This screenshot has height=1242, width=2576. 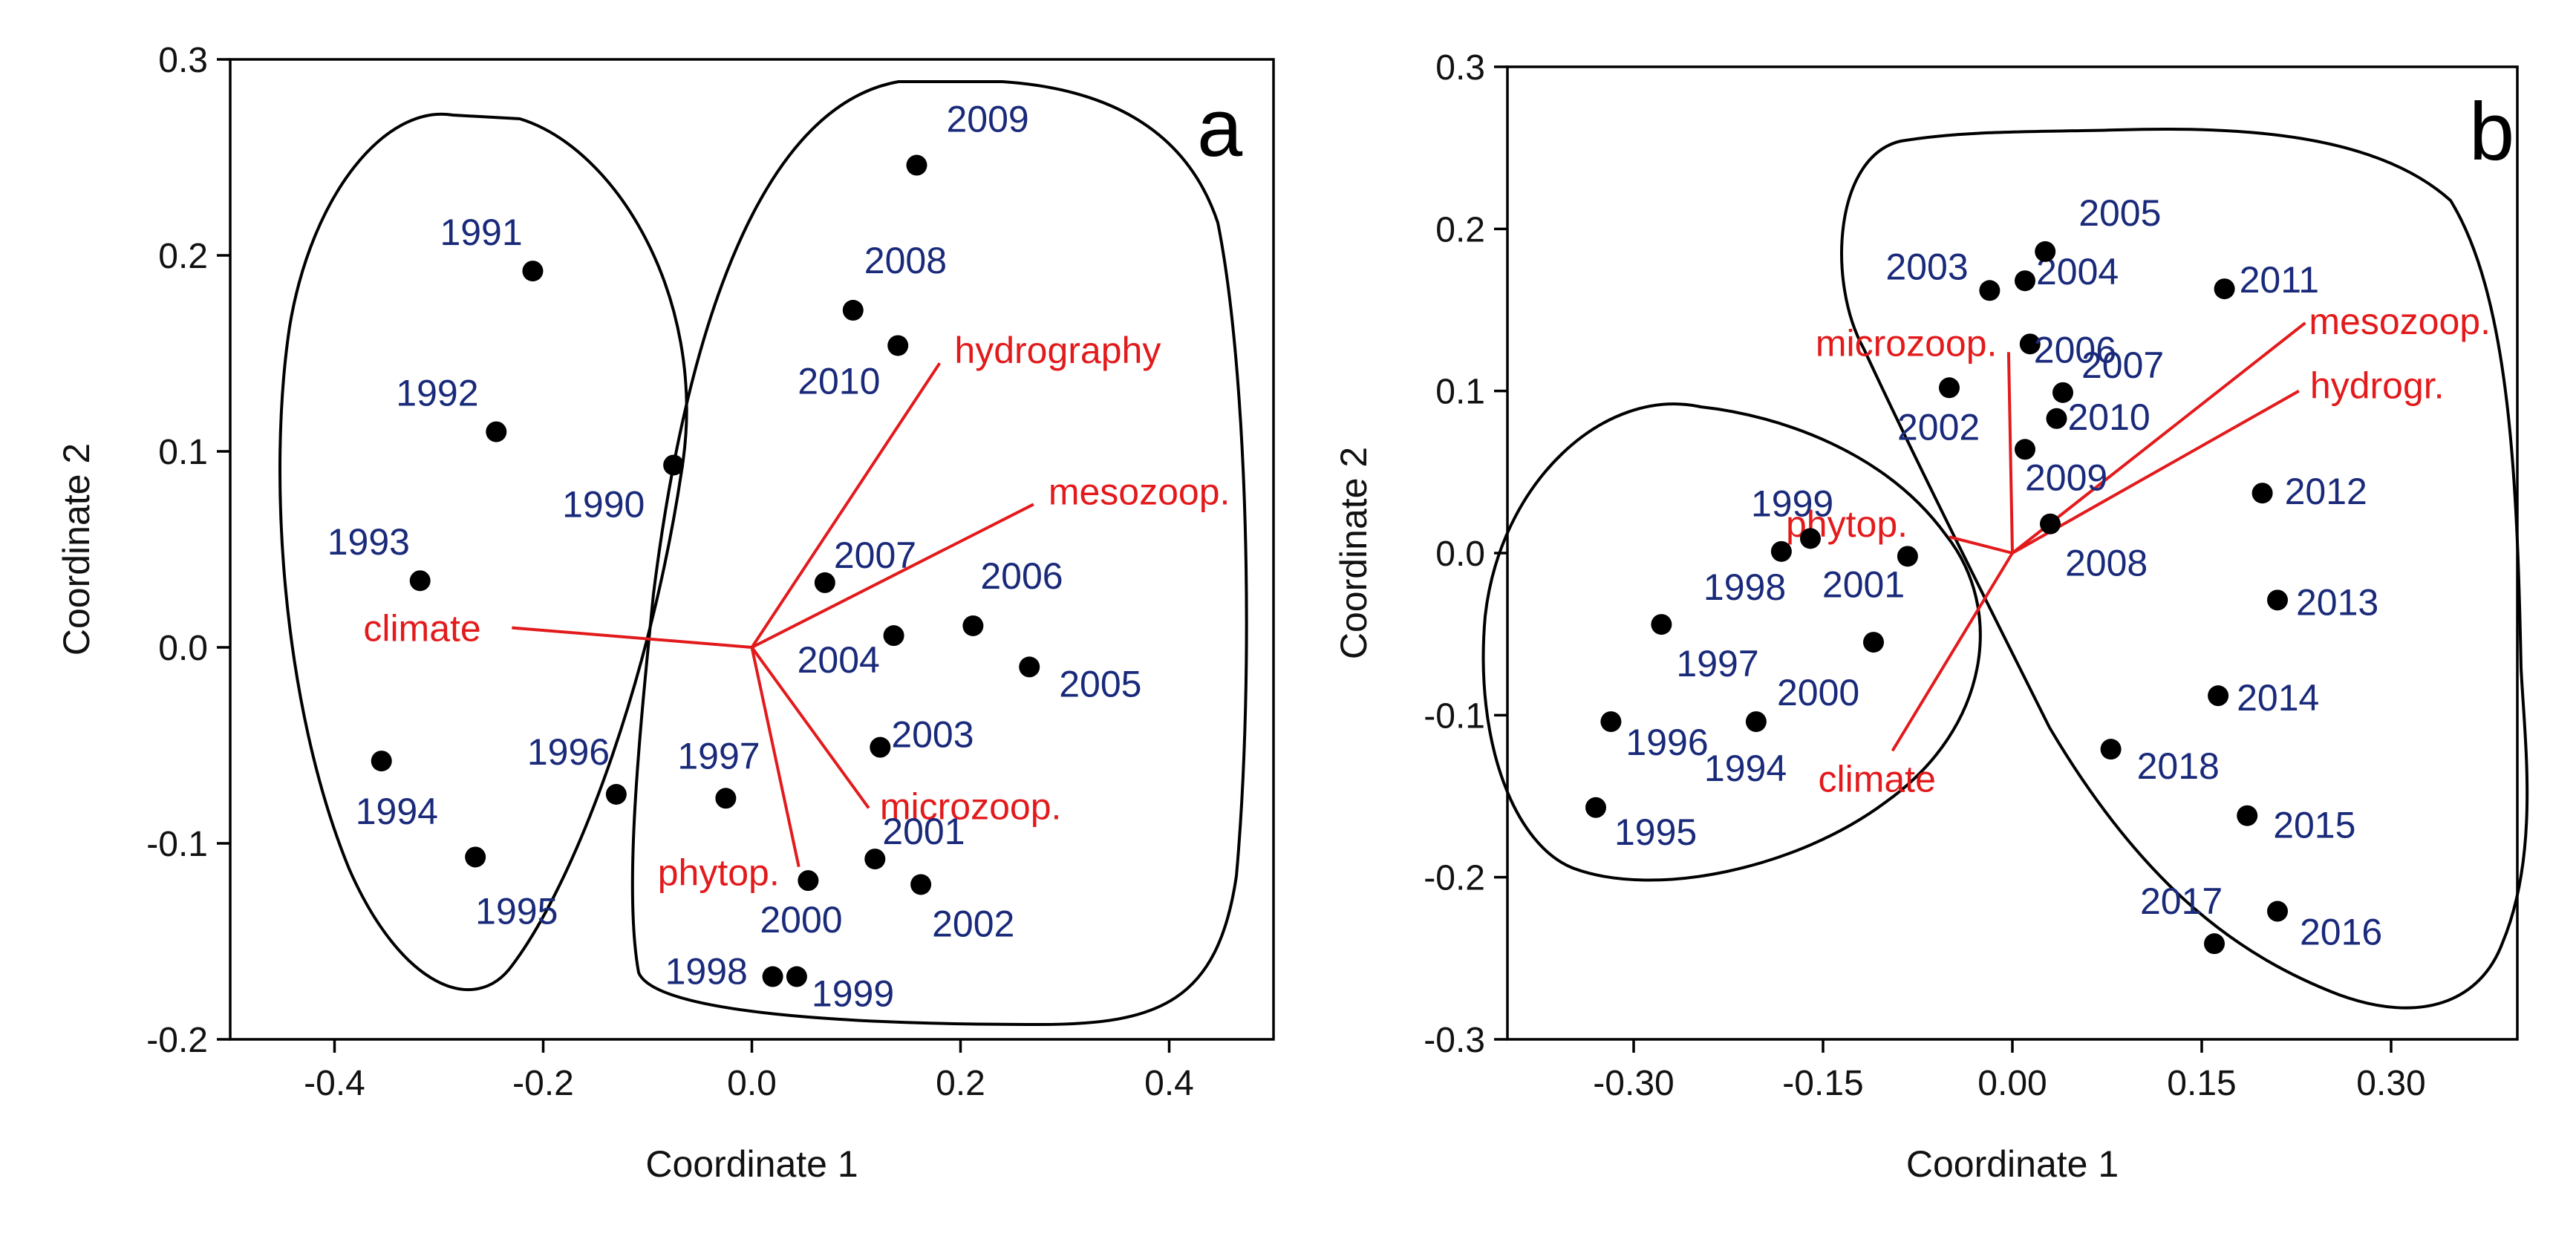 What do you see at coordinates (2178, 766) in the screenshot?
I see `panel-b-point-label: 2018` at bounding box center [2178, 766].